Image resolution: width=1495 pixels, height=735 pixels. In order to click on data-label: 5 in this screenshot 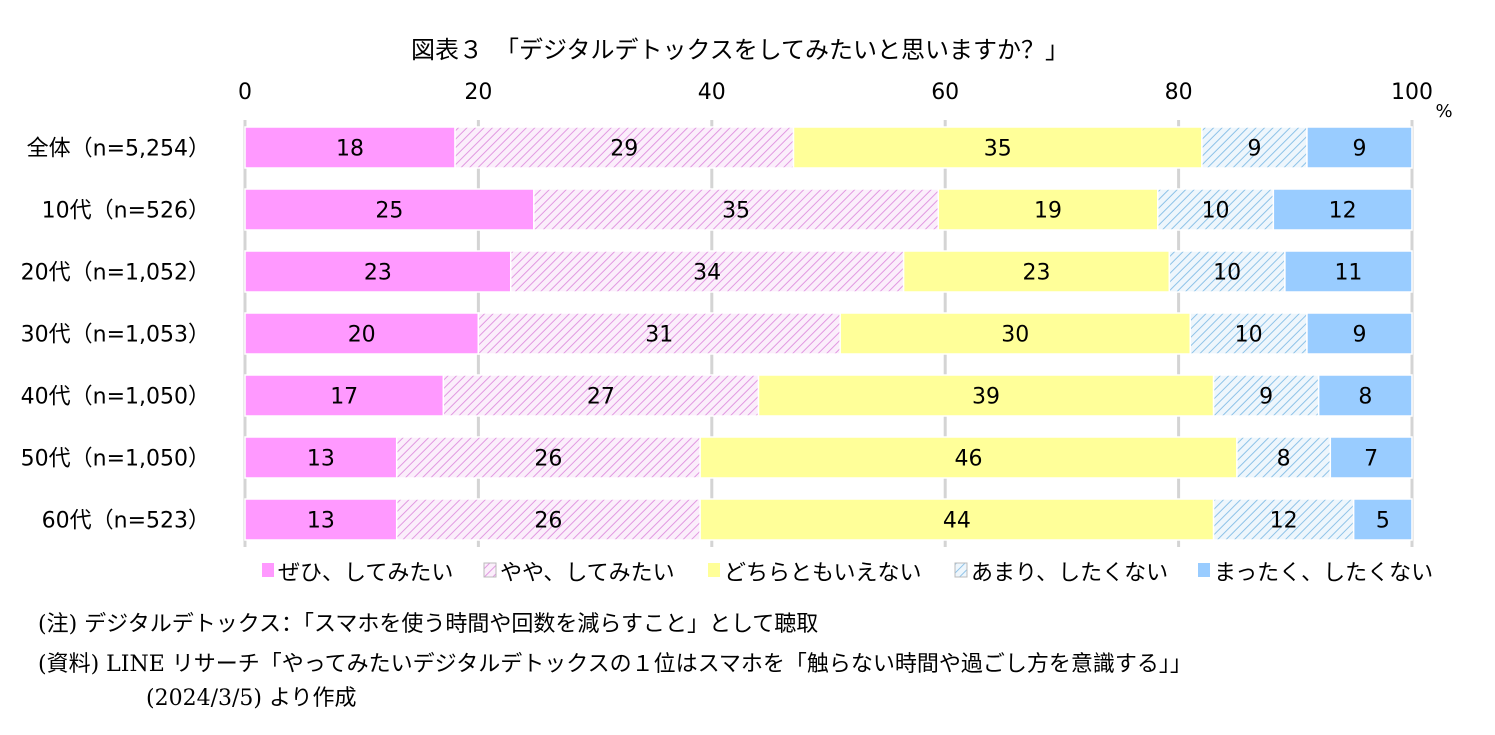, I will do `click(1383, 521)`.